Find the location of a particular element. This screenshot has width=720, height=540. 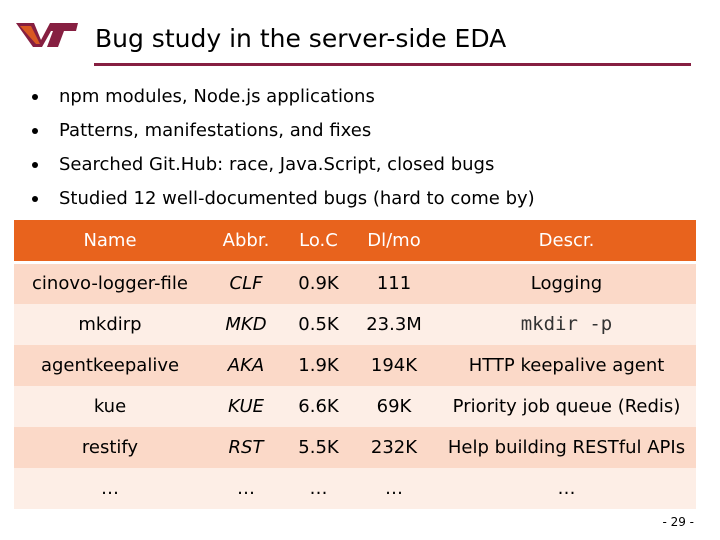

cell-loc: 5.5K is located at coordinates (318, 447).